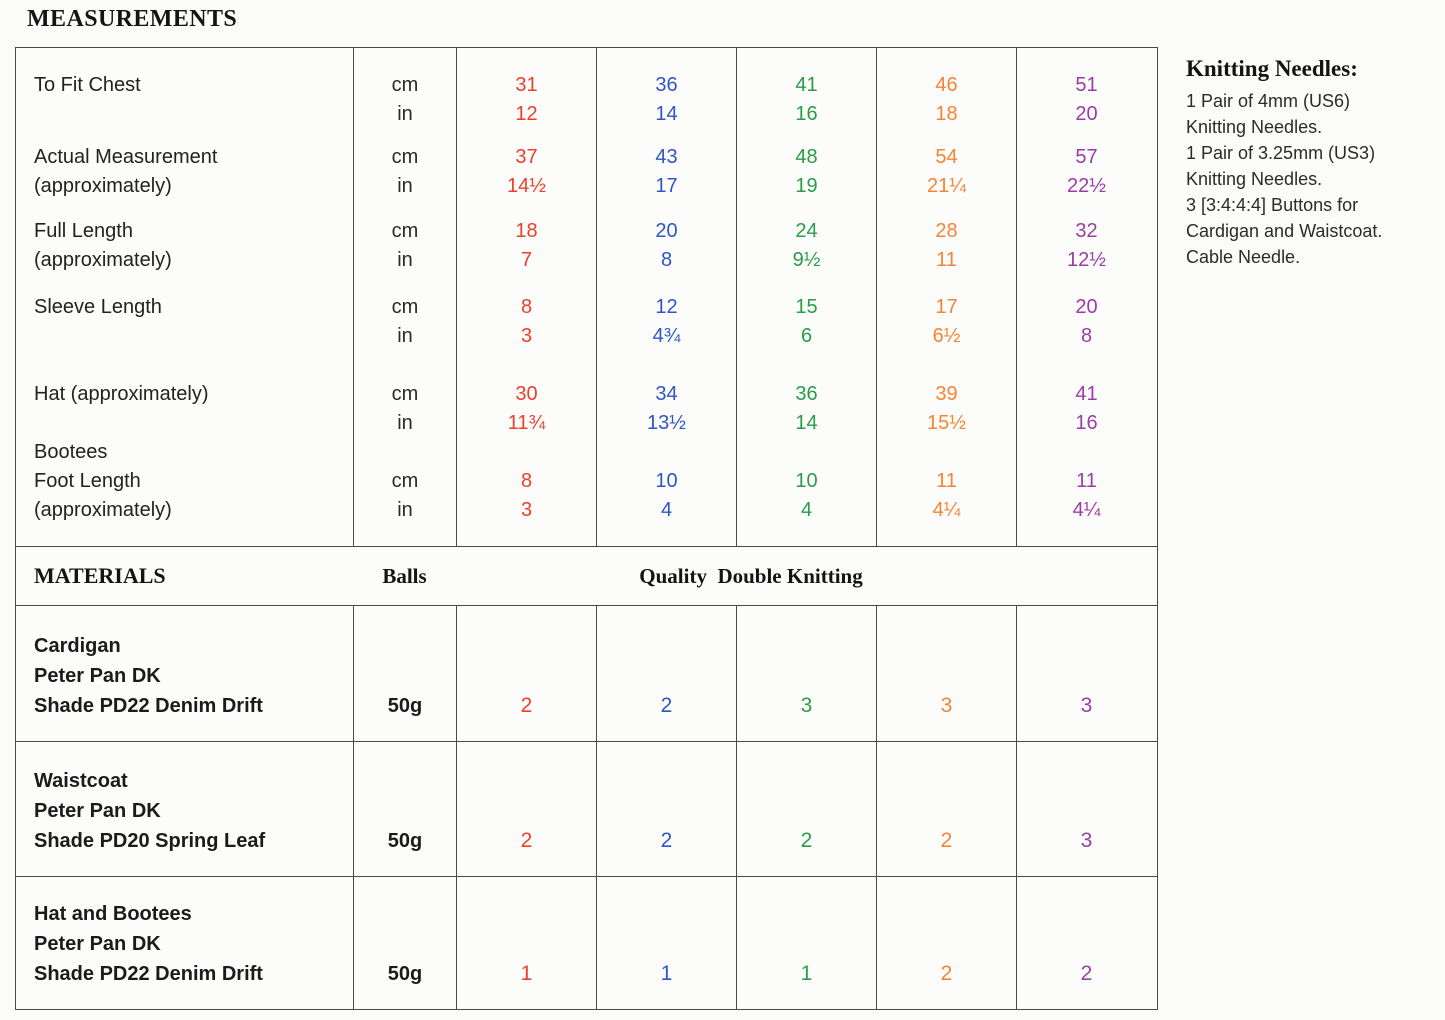  What do you see at coordinates (666, 673) in the screenshot?
I see `ball-count-size2: 2` at bounding box center [666, 673].